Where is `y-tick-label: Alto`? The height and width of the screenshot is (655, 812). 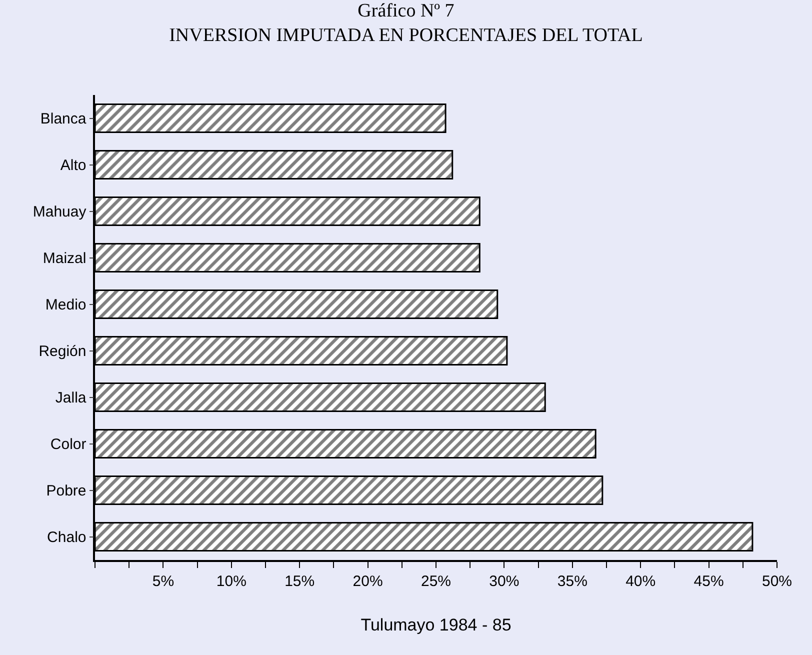
y-tick-label: Alto is located at coordinates (73, 165).